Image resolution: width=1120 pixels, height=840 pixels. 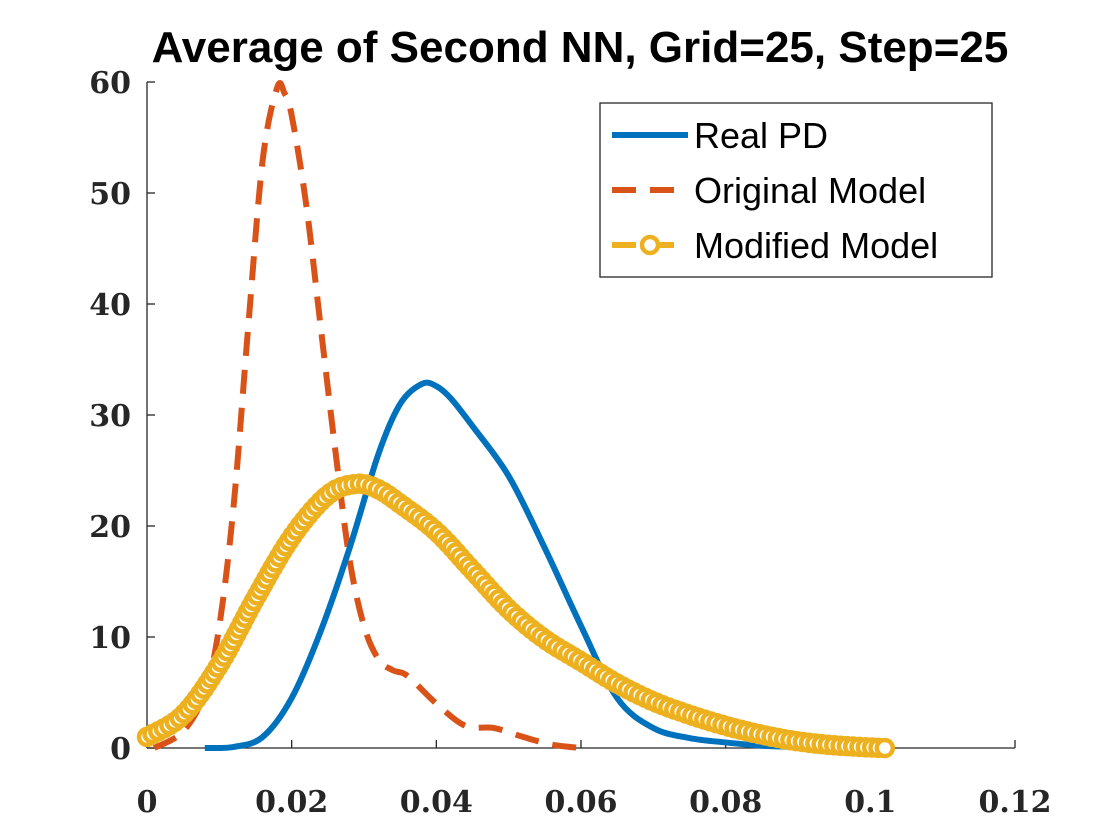 What do you see at coordinates (725, 802) in the screenshot?
I see `x-tick-label: 0.08` at bounding box center [725, 802].